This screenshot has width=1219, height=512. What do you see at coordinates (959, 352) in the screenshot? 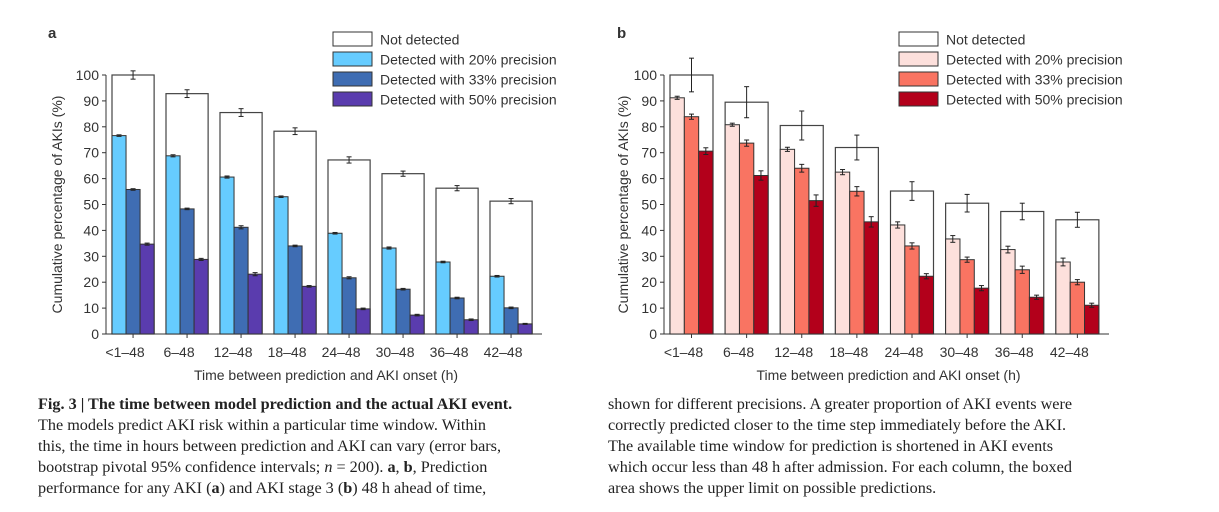
I see `panel-b-x-tick-label: 30–48` at bounding box center [959, 352].